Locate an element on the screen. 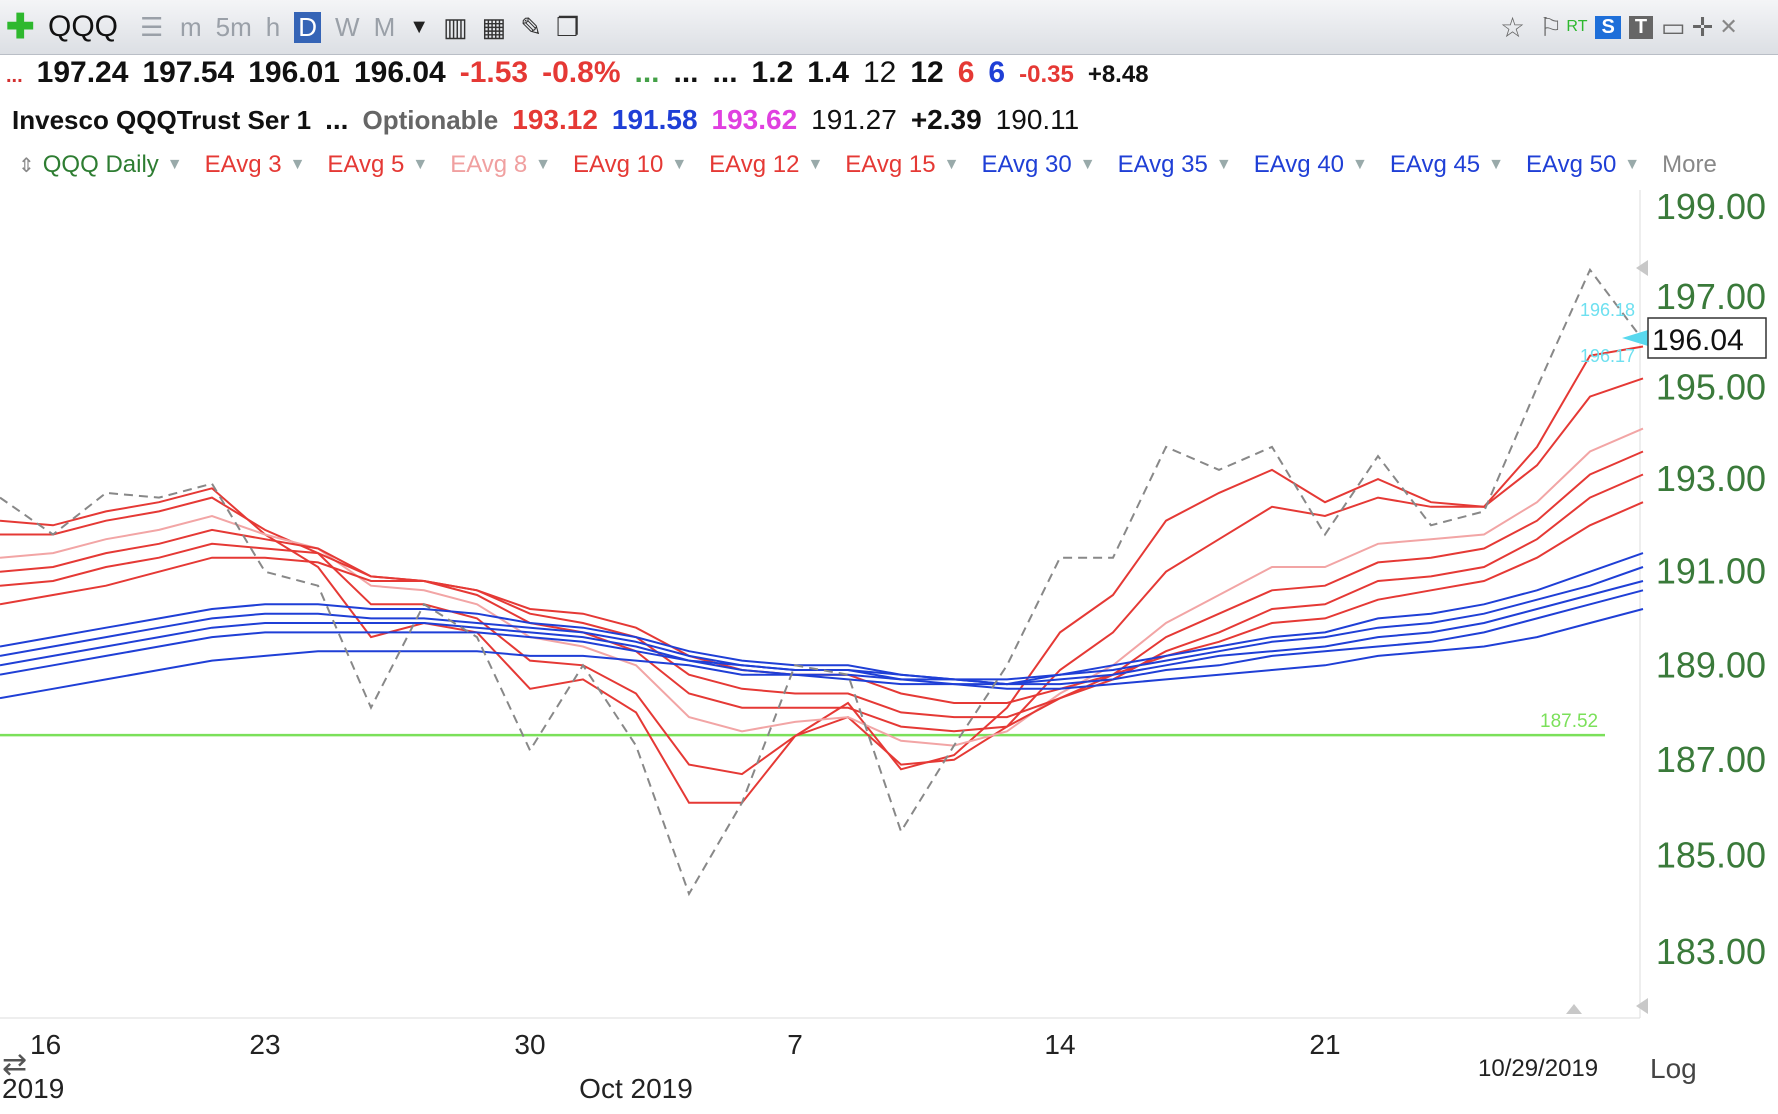 This screenshot has height=1114, width=1778. save-icon: ▭ is located at coordinates (1673, 26).